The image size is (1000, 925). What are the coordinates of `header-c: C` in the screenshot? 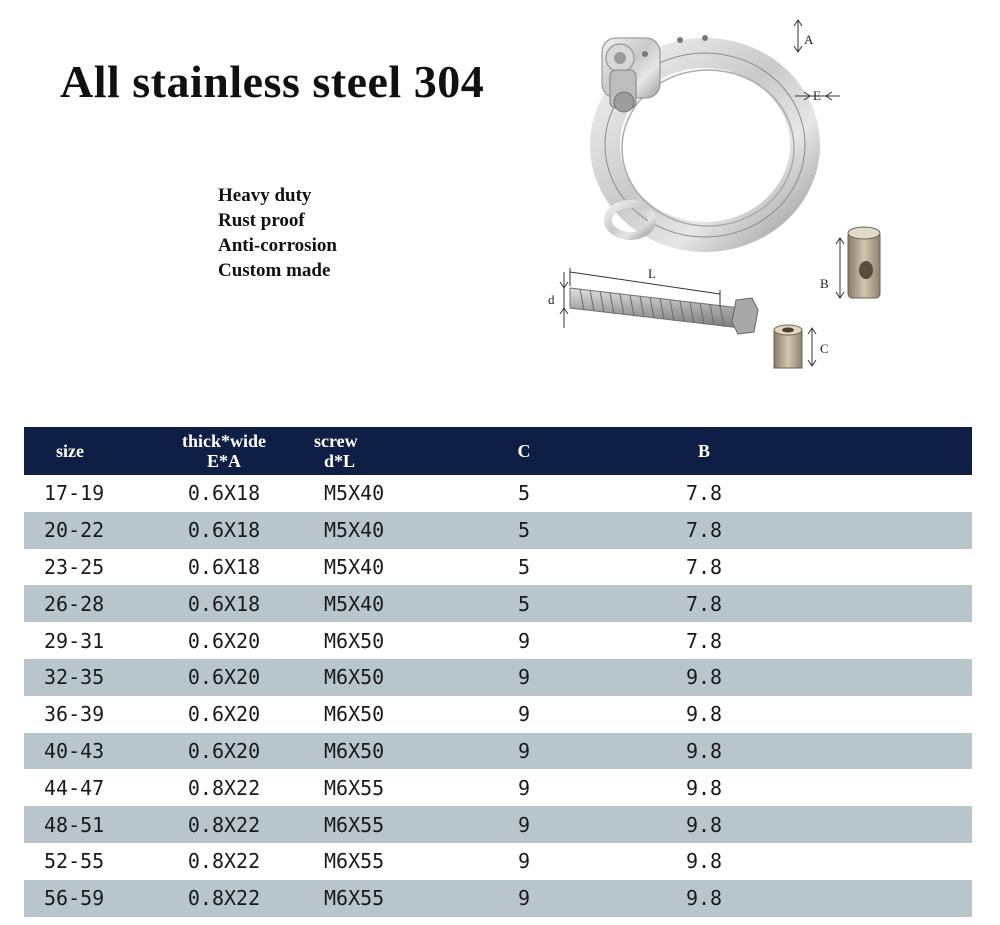 It's located at (524, 451).